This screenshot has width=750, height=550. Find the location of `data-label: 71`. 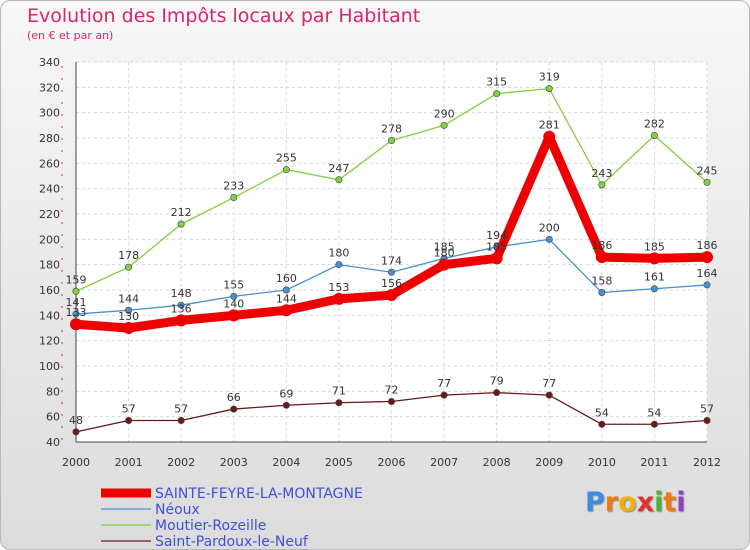

data-label: 71 is located at coordinates (339, 391).